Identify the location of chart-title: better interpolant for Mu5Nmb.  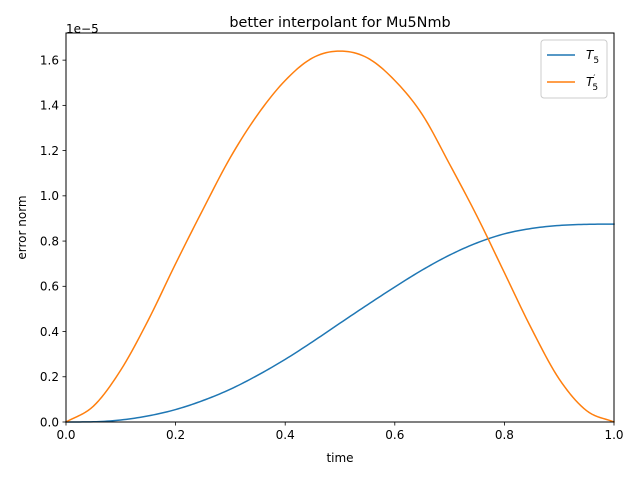
(339, 23).